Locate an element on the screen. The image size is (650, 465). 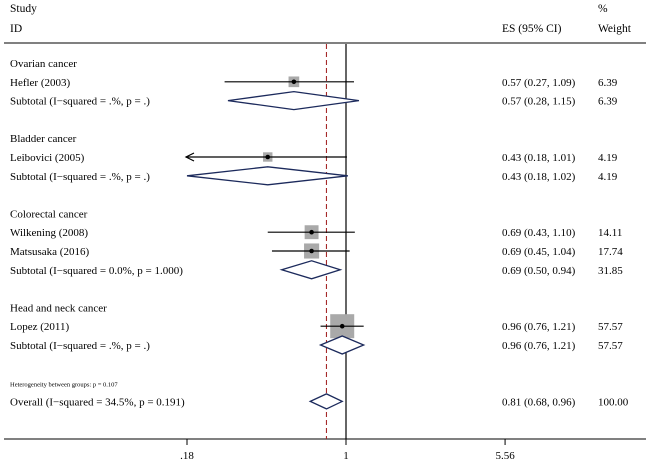
group-label: Bladder cancer is located at coordinates (43, 139).